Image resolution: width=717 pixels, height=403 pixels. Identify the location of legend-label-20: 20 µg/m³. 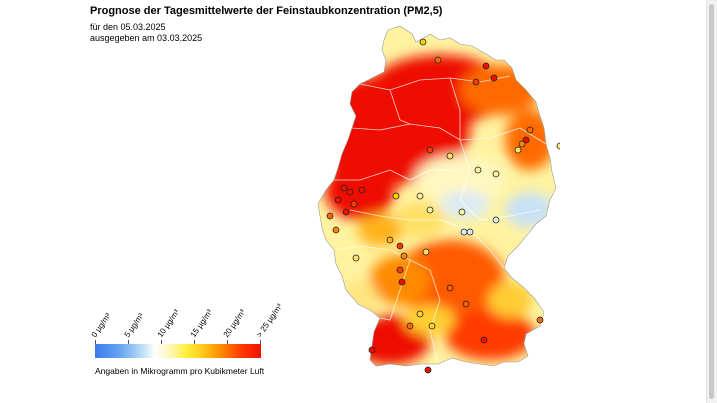
(234, 323).